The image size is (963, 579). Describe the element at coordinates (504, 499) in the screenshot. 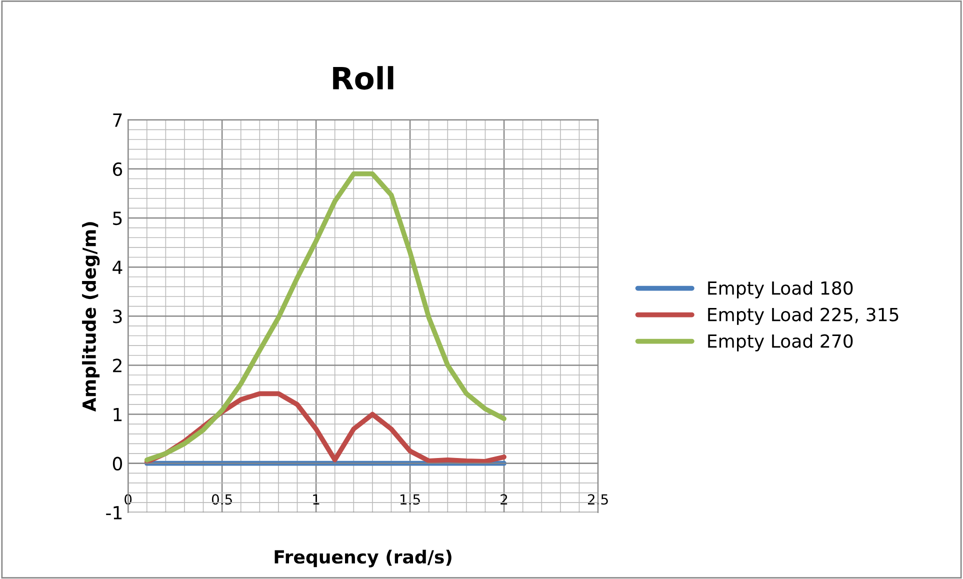

I see `x-tick-label: 2` at that location.